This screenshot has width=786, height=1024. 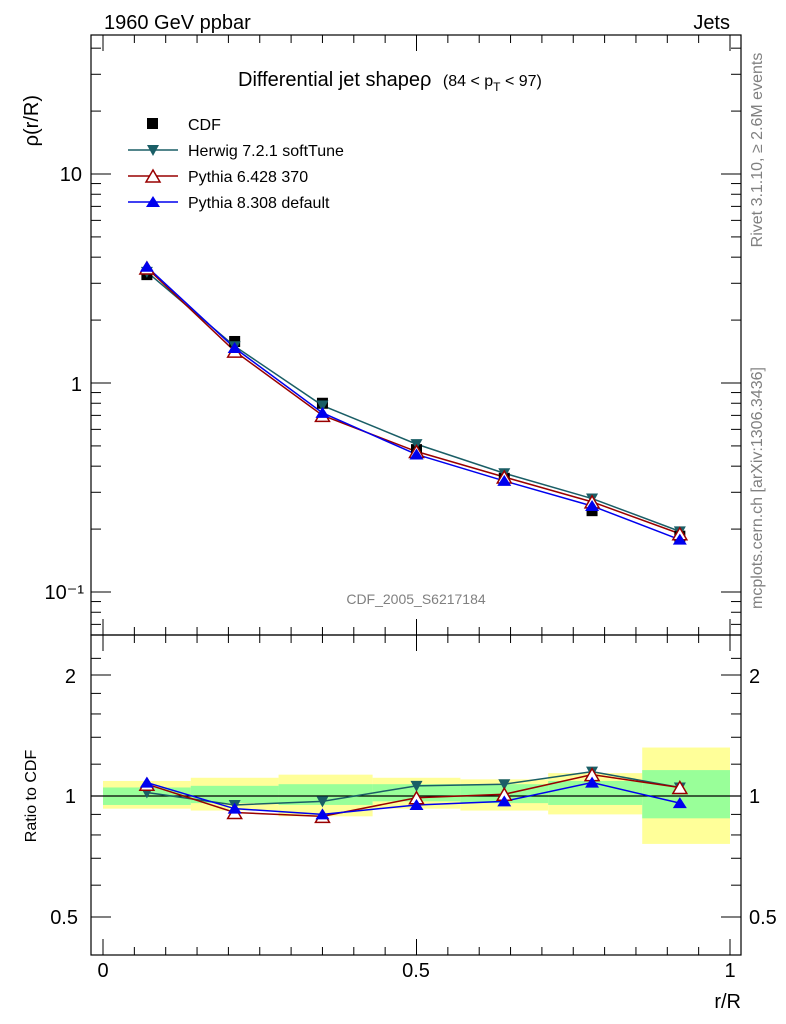 I want to click on legend-label-pythia6: Pythia 6.428 370, so click(x=248, y=177).